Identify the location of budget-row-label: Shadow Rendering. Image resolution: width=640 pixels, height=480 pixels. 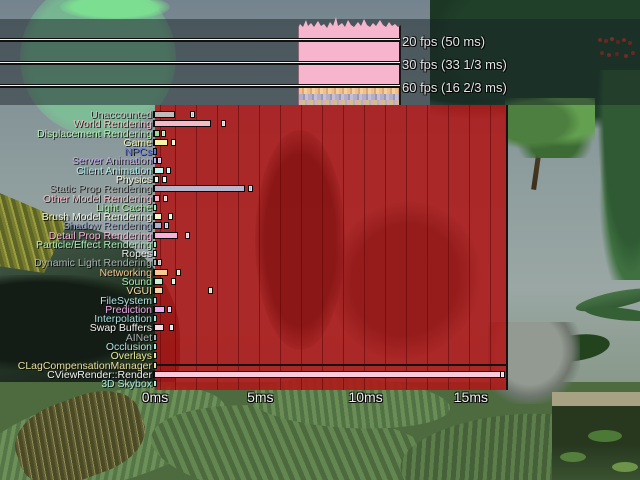
(107, 226).